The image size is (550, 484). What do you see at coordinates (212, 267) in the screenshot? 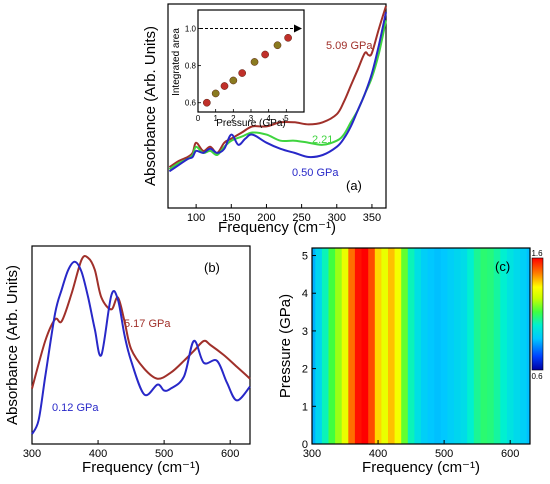
I see `panel-b-letter: (b)` at bounding box center [212, 267].